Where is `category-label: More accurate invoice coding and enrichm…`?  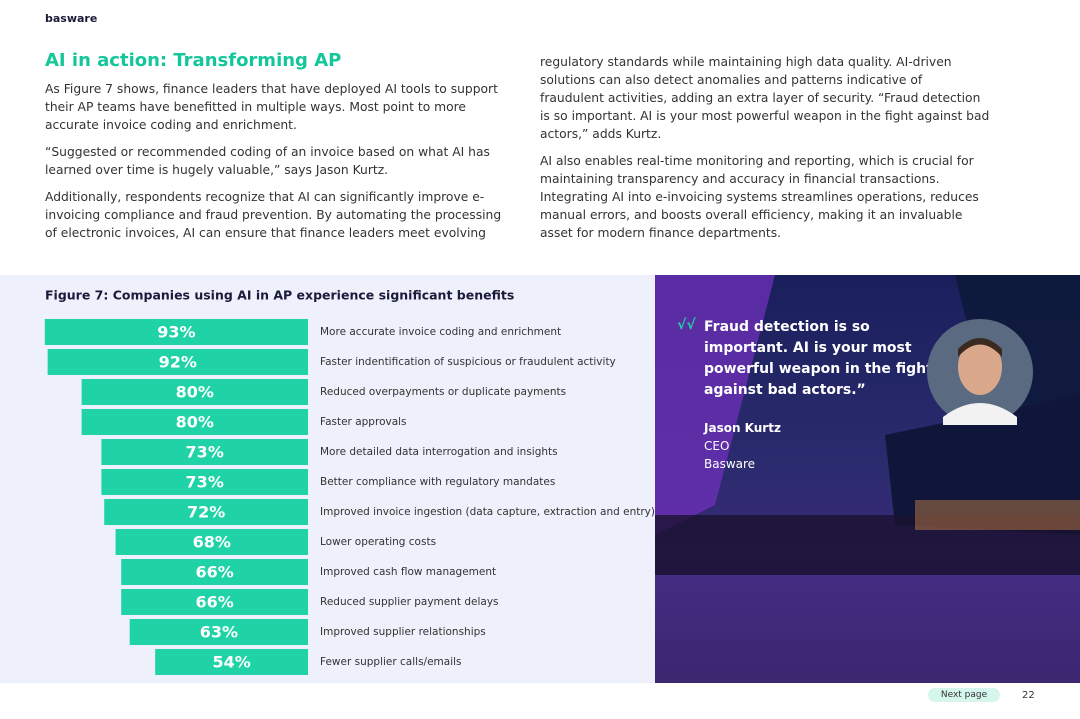
category-label: More accurate invoice coding and enrichm… is located at coordinates (440, 332).